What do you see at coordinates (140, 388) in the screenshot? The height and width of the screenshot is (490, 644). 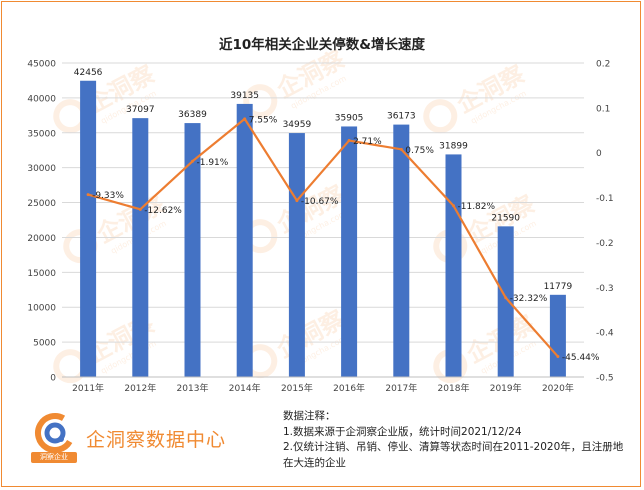 I see `x-tick-label: 2012年` at bounding box center [140, 388].